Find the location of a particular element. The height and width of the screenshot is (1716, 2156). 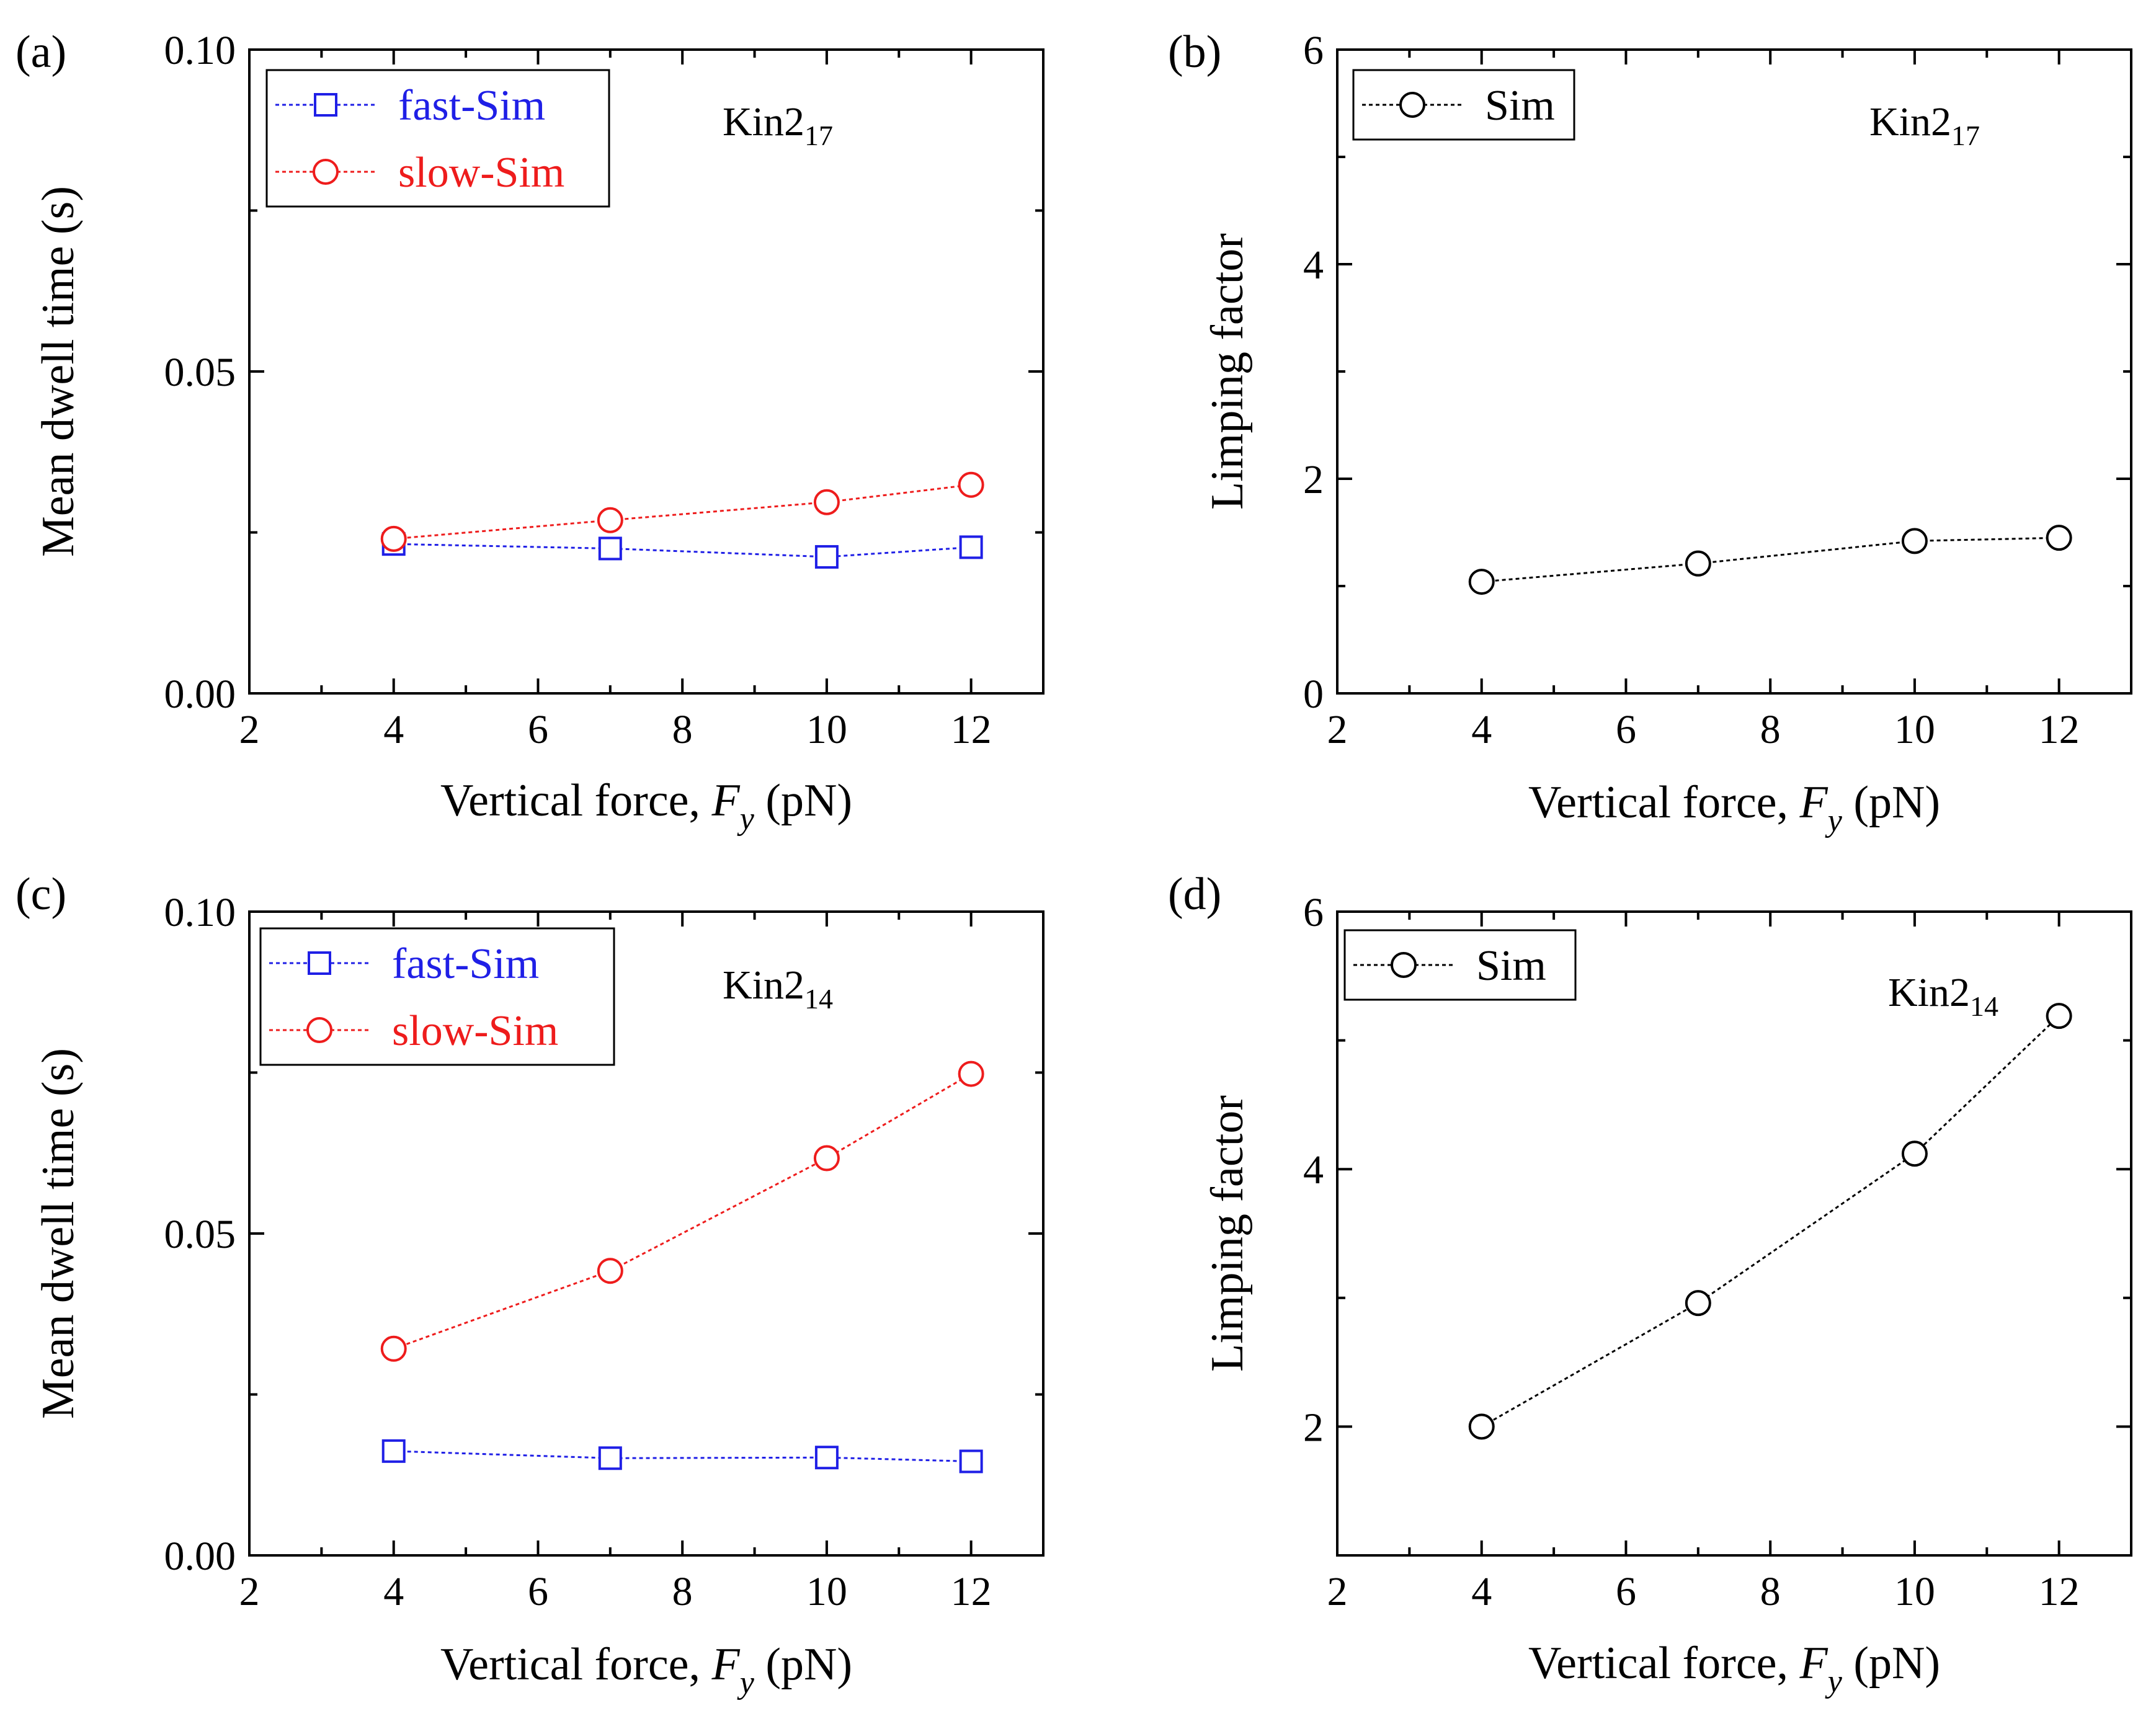

panel-label: (a) is located at coordinates (41, 52).